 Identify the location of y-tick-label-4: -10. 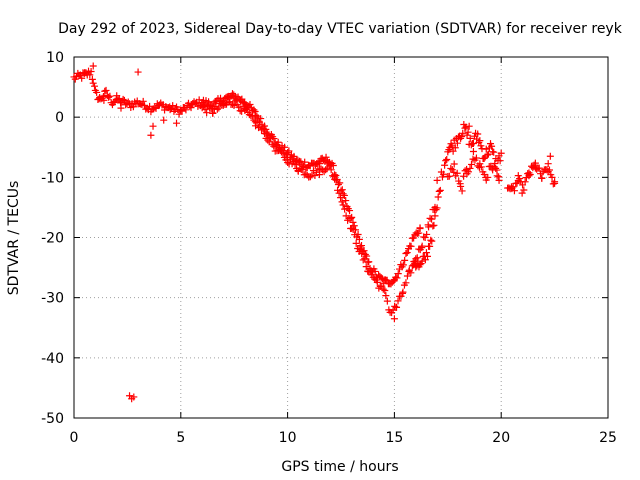
(52, 178).